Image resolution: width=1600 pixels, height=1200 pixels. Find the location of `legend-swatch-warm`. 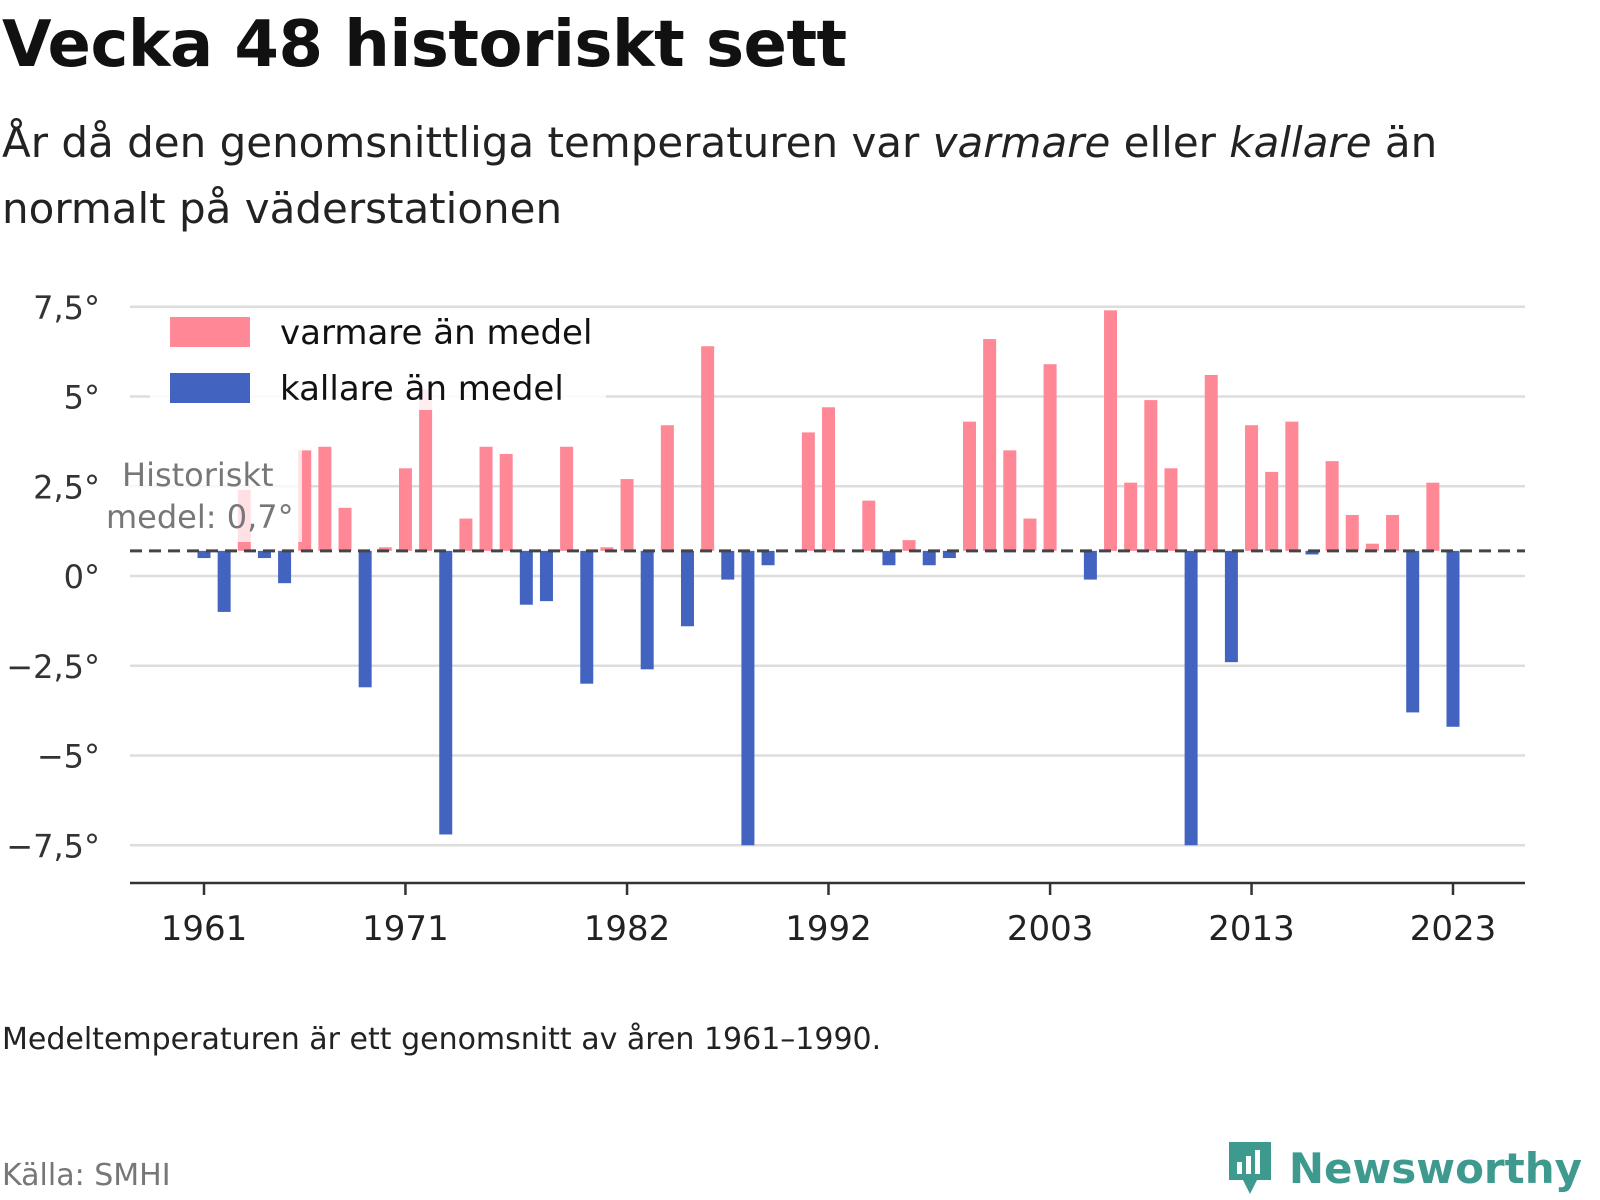

legend-swatch-warm is located at coordinates (210, 332).